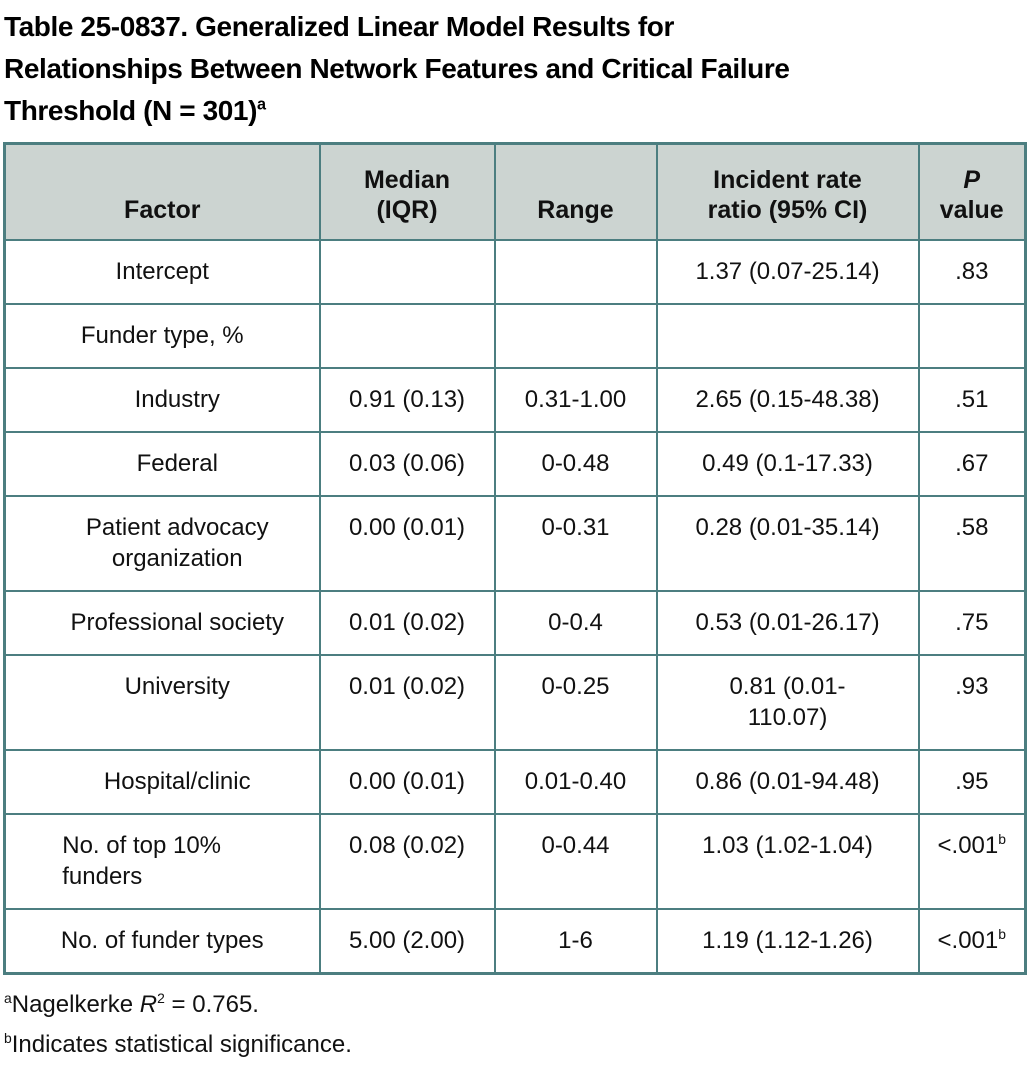  Describe the element at coordinates (971, 210) in the screenshot. I see `p-value-word: value` at that location.